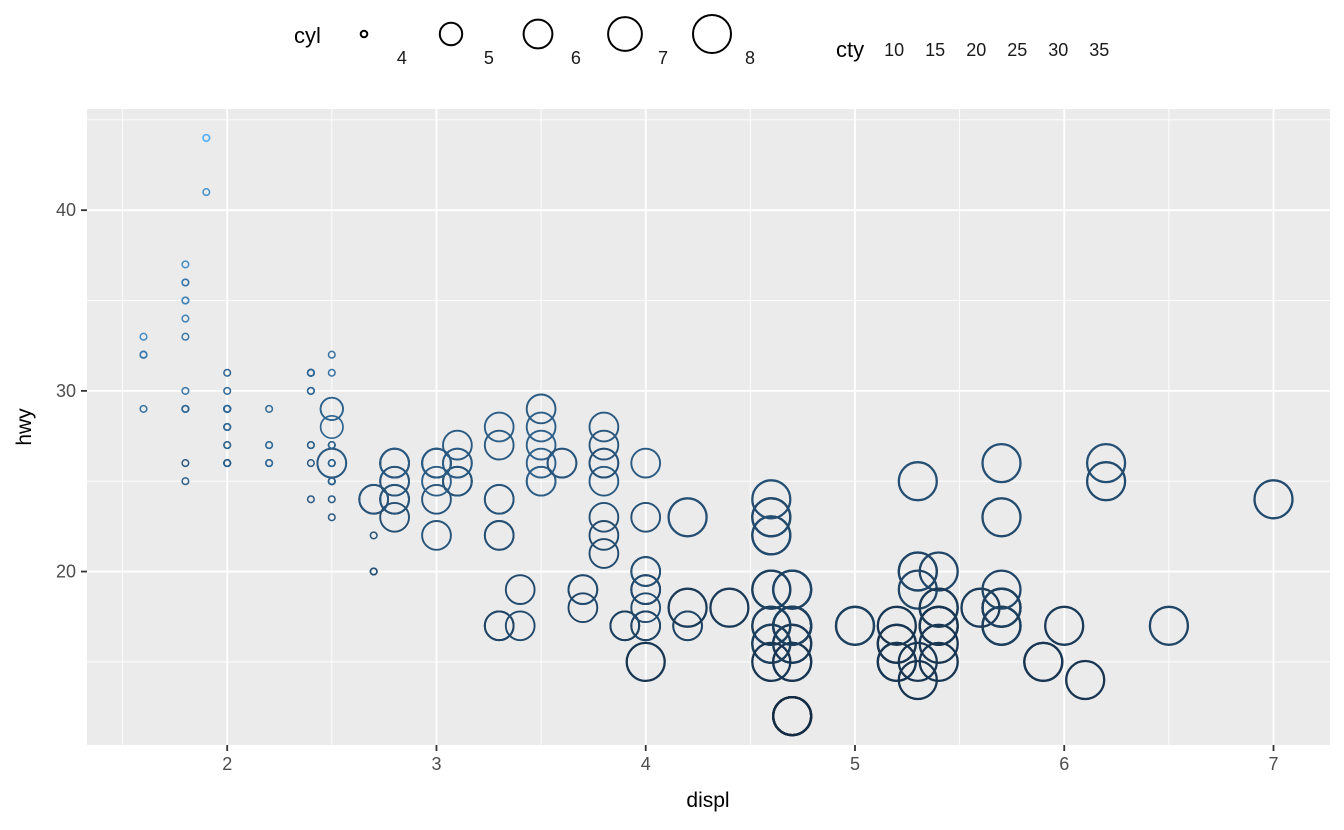 Image resolution: width=1344 pixels, height=830 pixels. Describe the element at coordinates (66, 391) in the screenshot. I see `y-tick-label: 30` at that location.